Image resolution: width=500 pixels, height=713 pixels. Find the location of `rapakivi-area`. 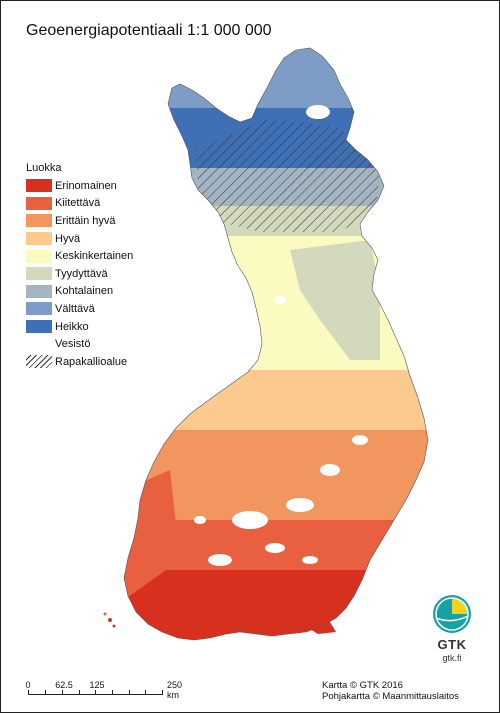

rapakivi-area is located at coordinates (288, 175).